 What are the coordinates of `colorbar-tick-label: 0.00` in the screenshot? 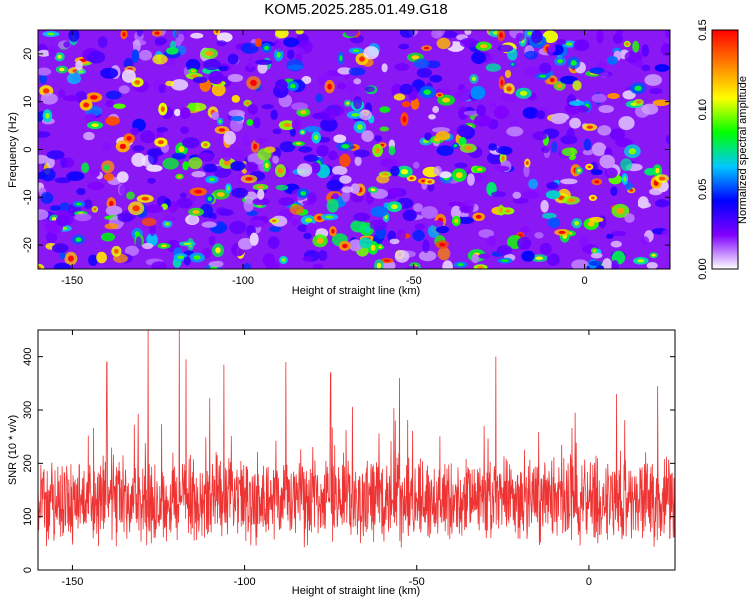 It's located at (703, 268).